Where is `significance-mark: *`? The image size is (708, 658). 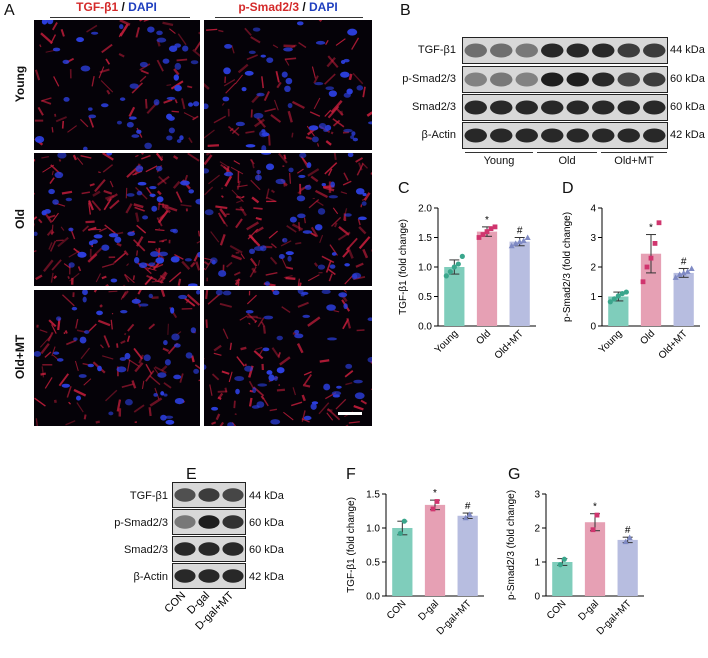 significance-mark: * is located at coordinates (487, 220).